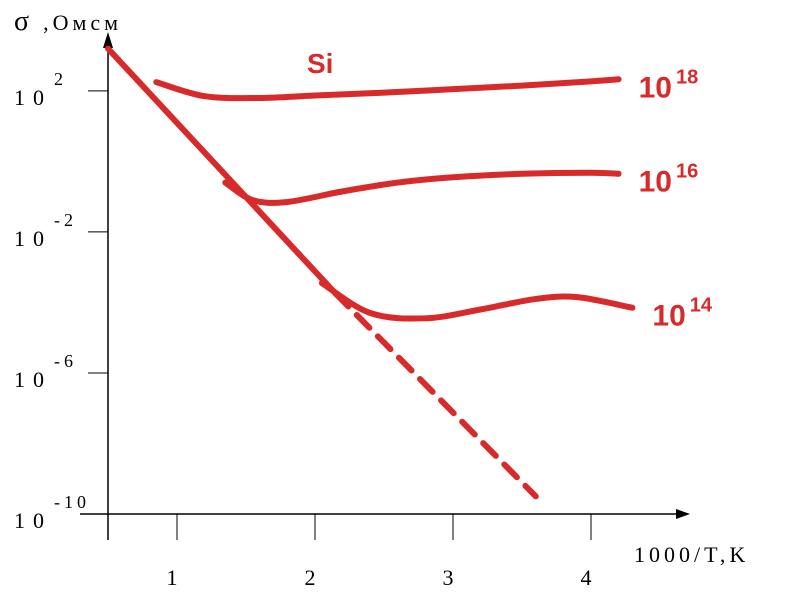  I want to click on y-tick-label: 10-10, so click(52, 512).